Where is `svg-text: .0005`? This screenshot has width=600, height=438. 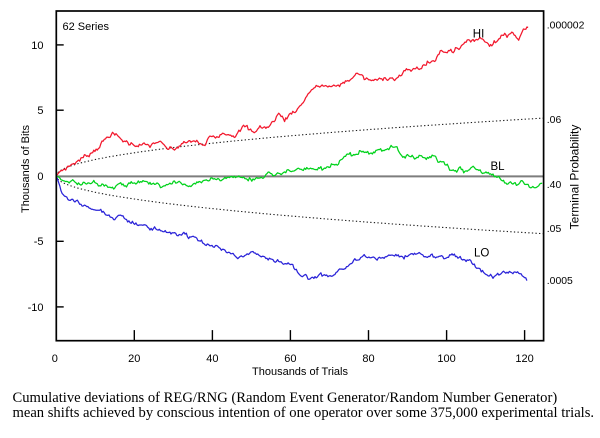 svg-text: .0005 is located at coordinates (560, 281).